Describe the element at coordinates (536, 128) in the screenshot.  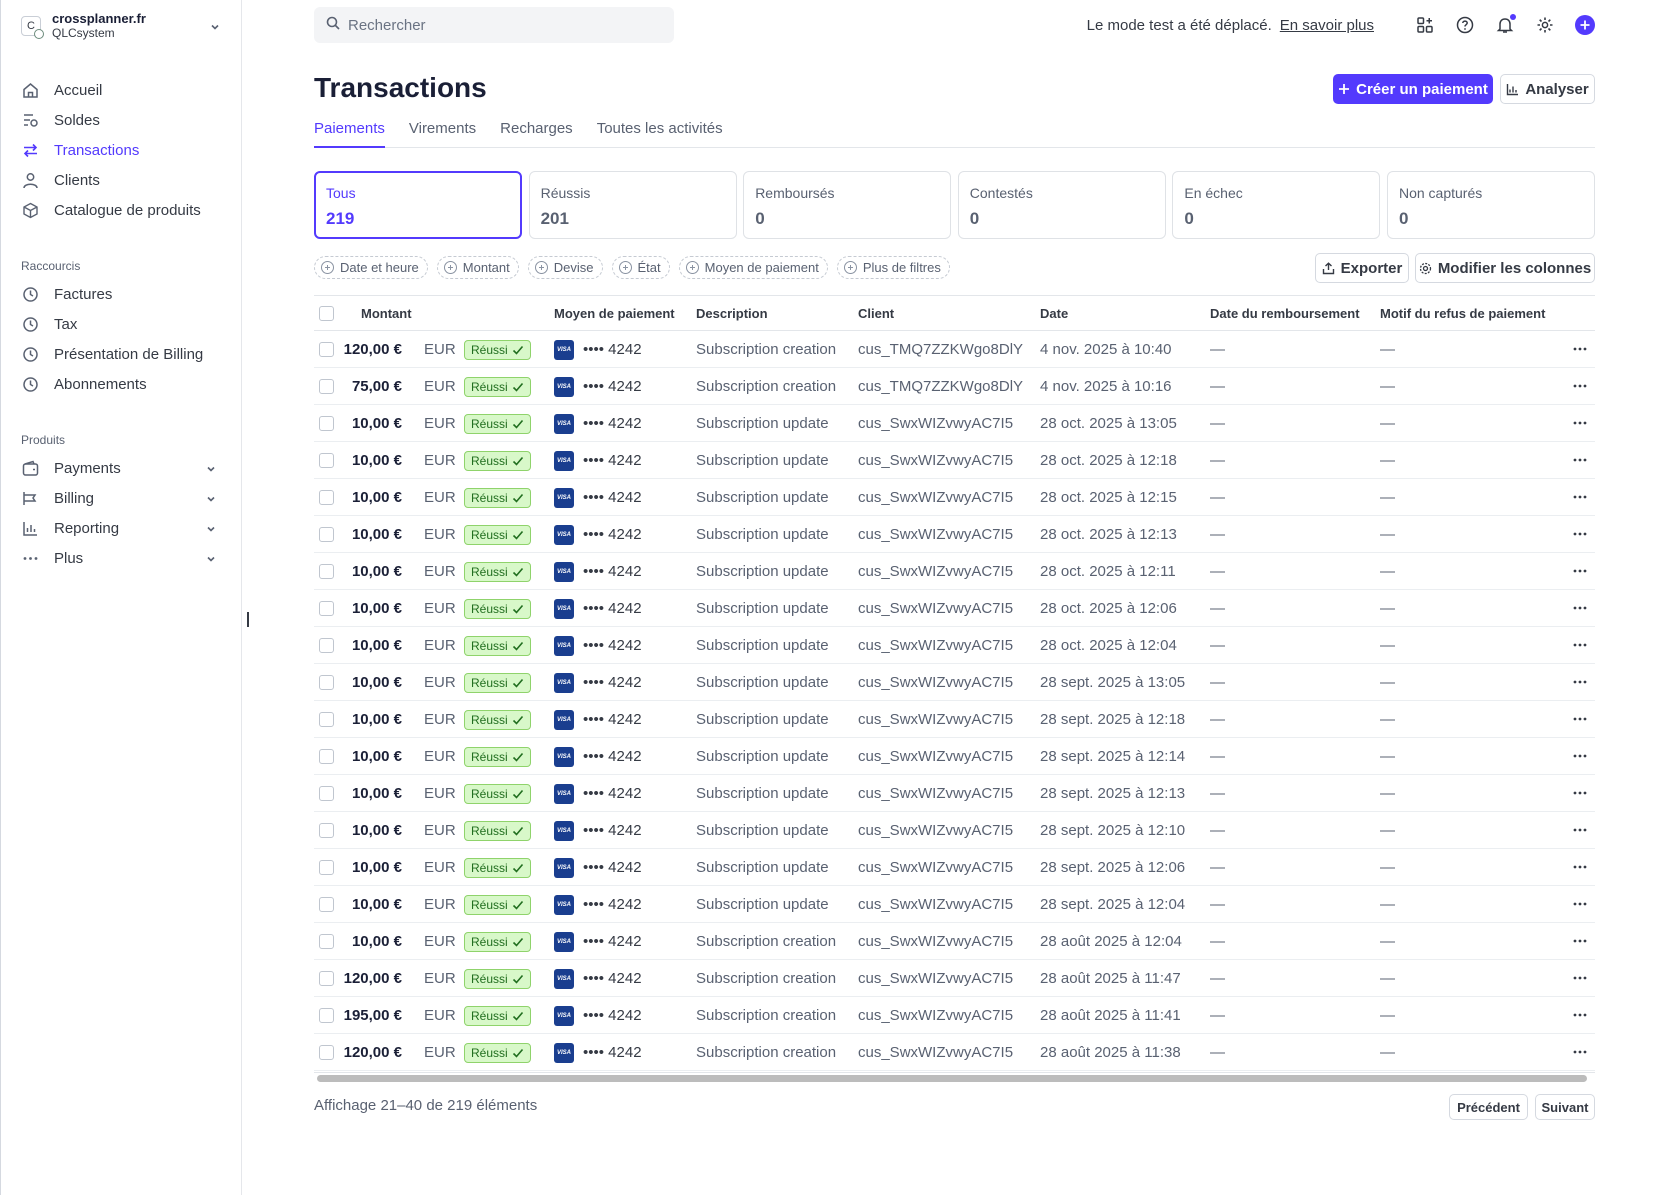
I see `tab-recharges: Recharges` at that location.